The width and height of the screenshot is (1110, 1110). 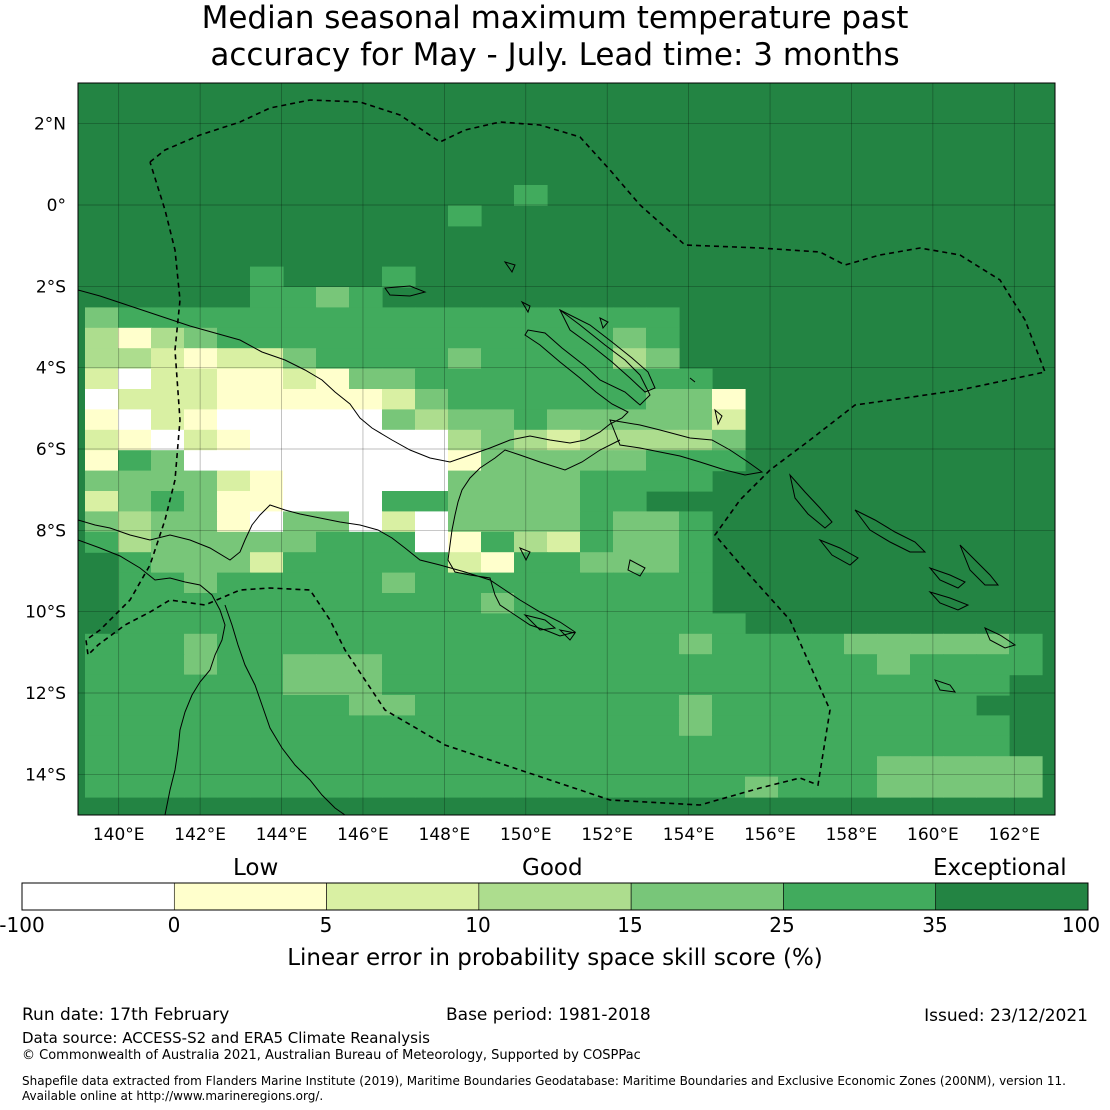 What do you see at coordinates (933, 835) in the screenshot?
I see `x-tick-label: 160°E` at bounding box center [933, 835].